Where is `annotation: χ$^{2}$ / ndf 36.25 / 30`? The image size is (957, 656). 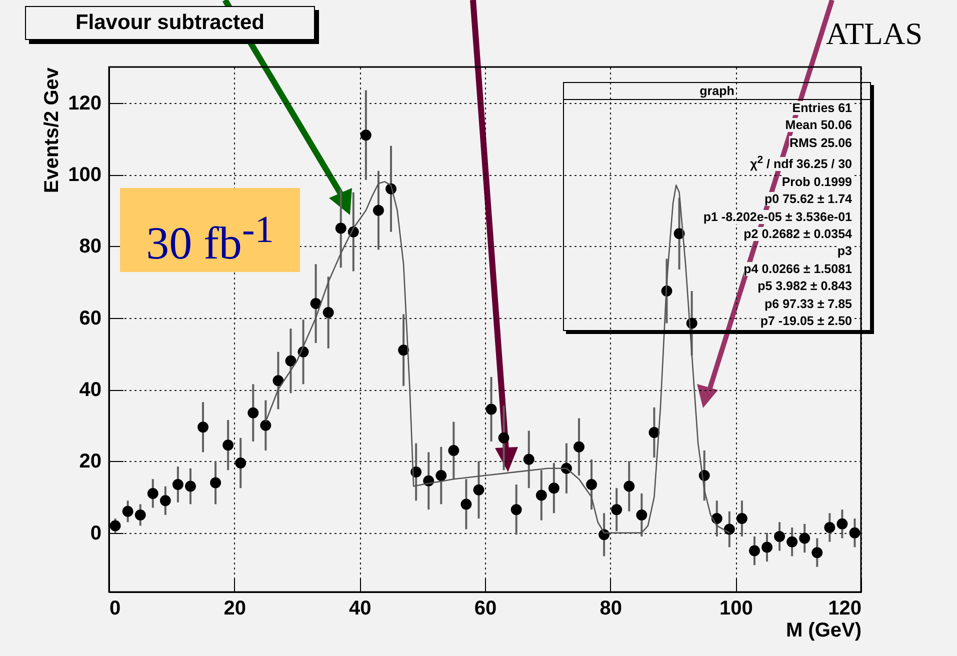
annotation: χ$^{2}$ / ndf 36.25 / 30 is located at coordinates (801, 163).